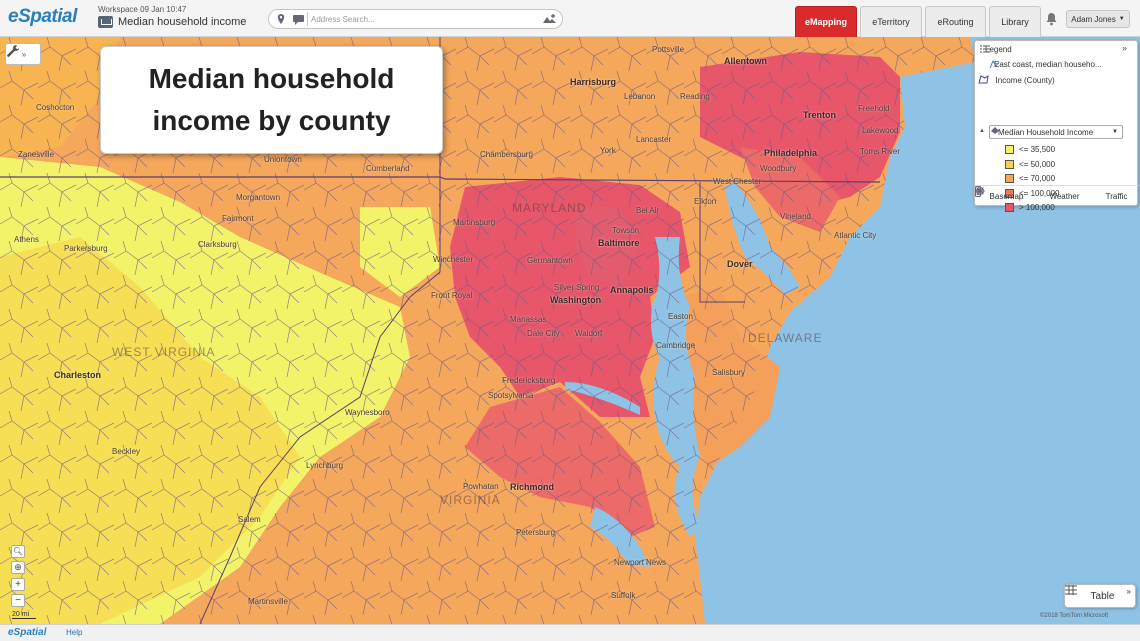 This screenshot has height=641, width=1140. I want to click on table-label: Table, so click(1102, 596).